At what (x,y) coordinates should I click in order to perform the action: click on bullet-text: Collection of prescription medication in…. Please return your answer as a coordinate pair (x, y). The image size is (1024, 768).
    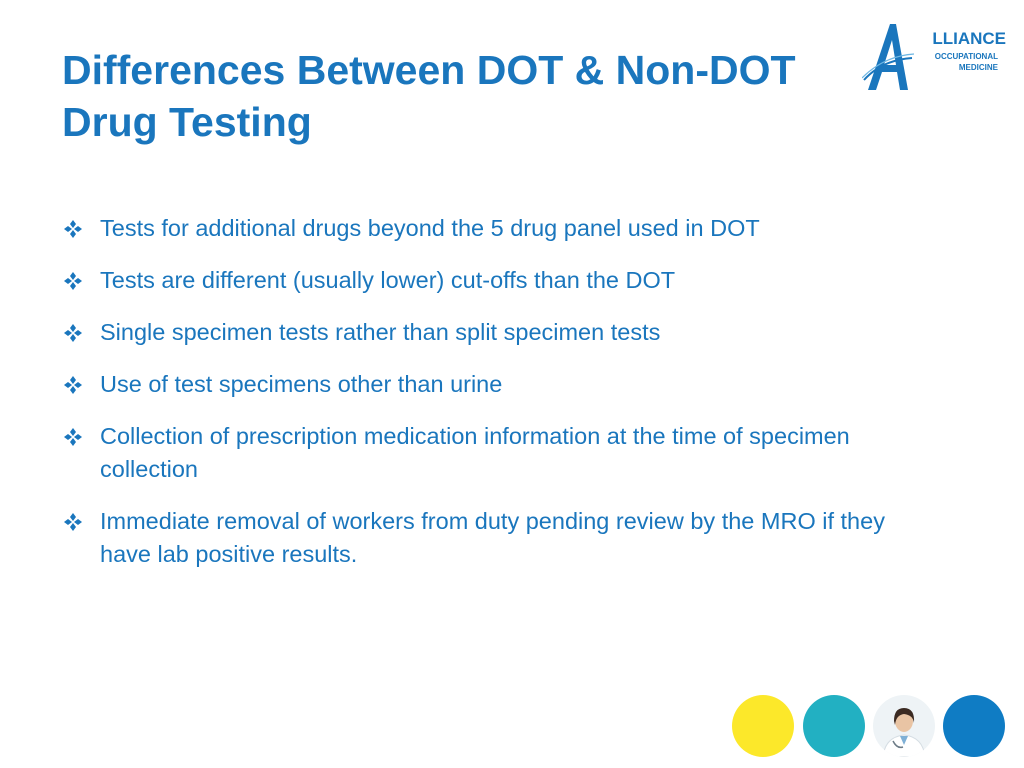
    Looking at the image, I should click on (475, 452).